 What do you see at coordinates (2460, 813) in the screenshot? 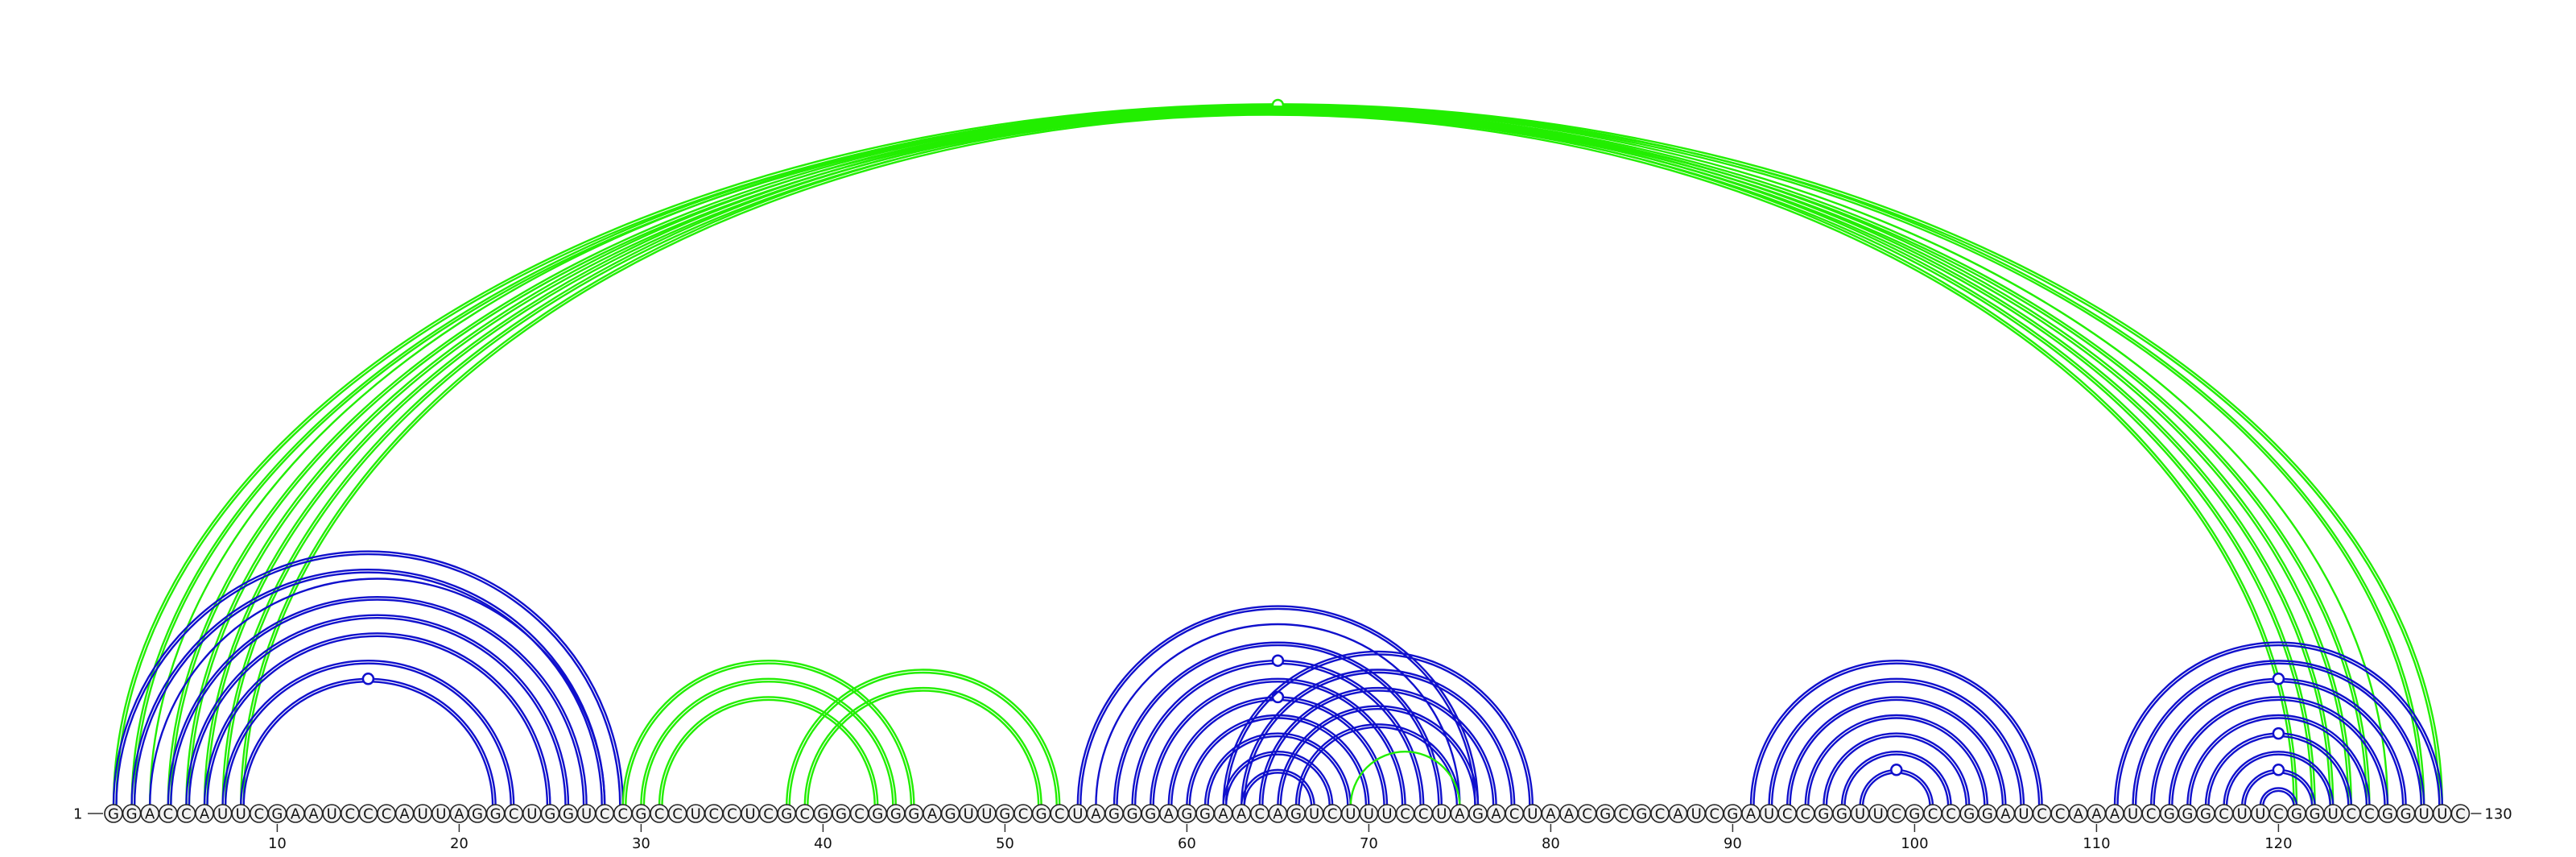
I see `nucleotide-circle` at bounding box center [2460, 813].